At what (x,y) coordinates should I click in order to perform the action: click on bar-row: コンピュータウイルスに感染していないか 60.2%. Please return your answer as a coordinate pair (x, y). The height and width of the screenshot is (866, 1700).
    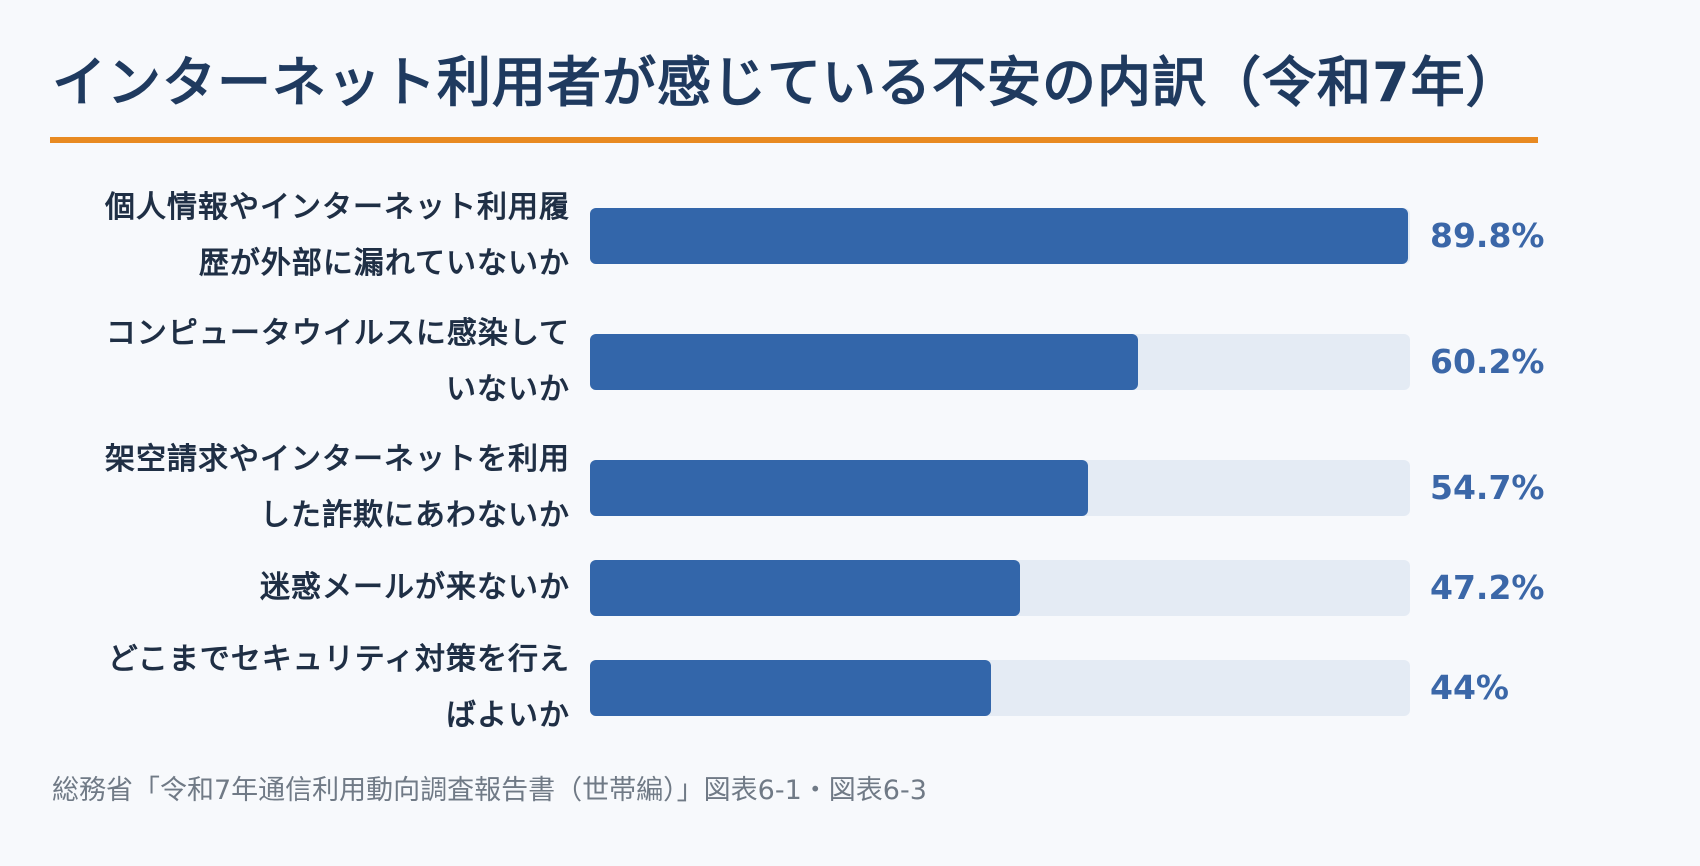
    Looking at the image, I should click on (850, 361).